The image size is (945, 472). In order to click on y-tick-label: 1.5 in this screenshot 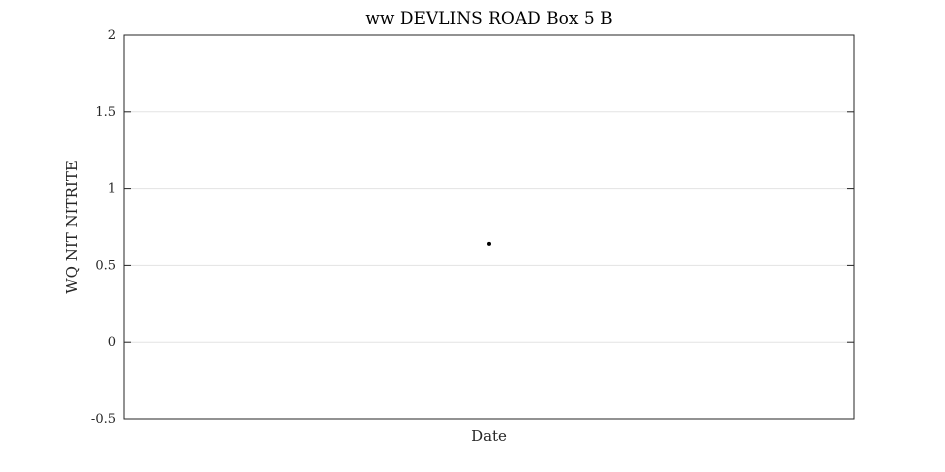, I will do `click(105, 112)`.